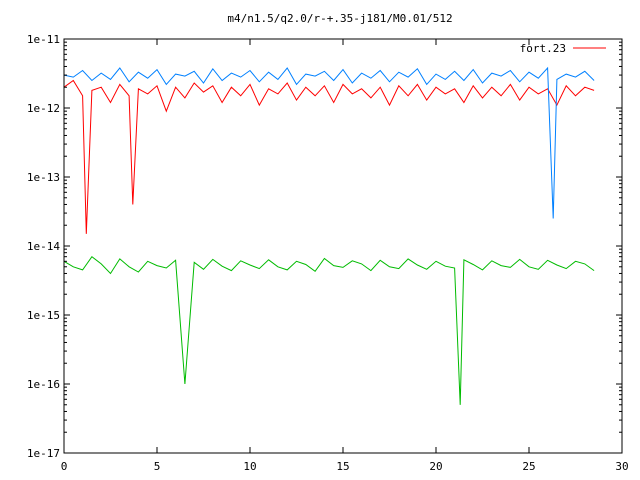 This screenshot has width=640, height=480. I want to click on x-tick-label: 20, so click(435, 466).